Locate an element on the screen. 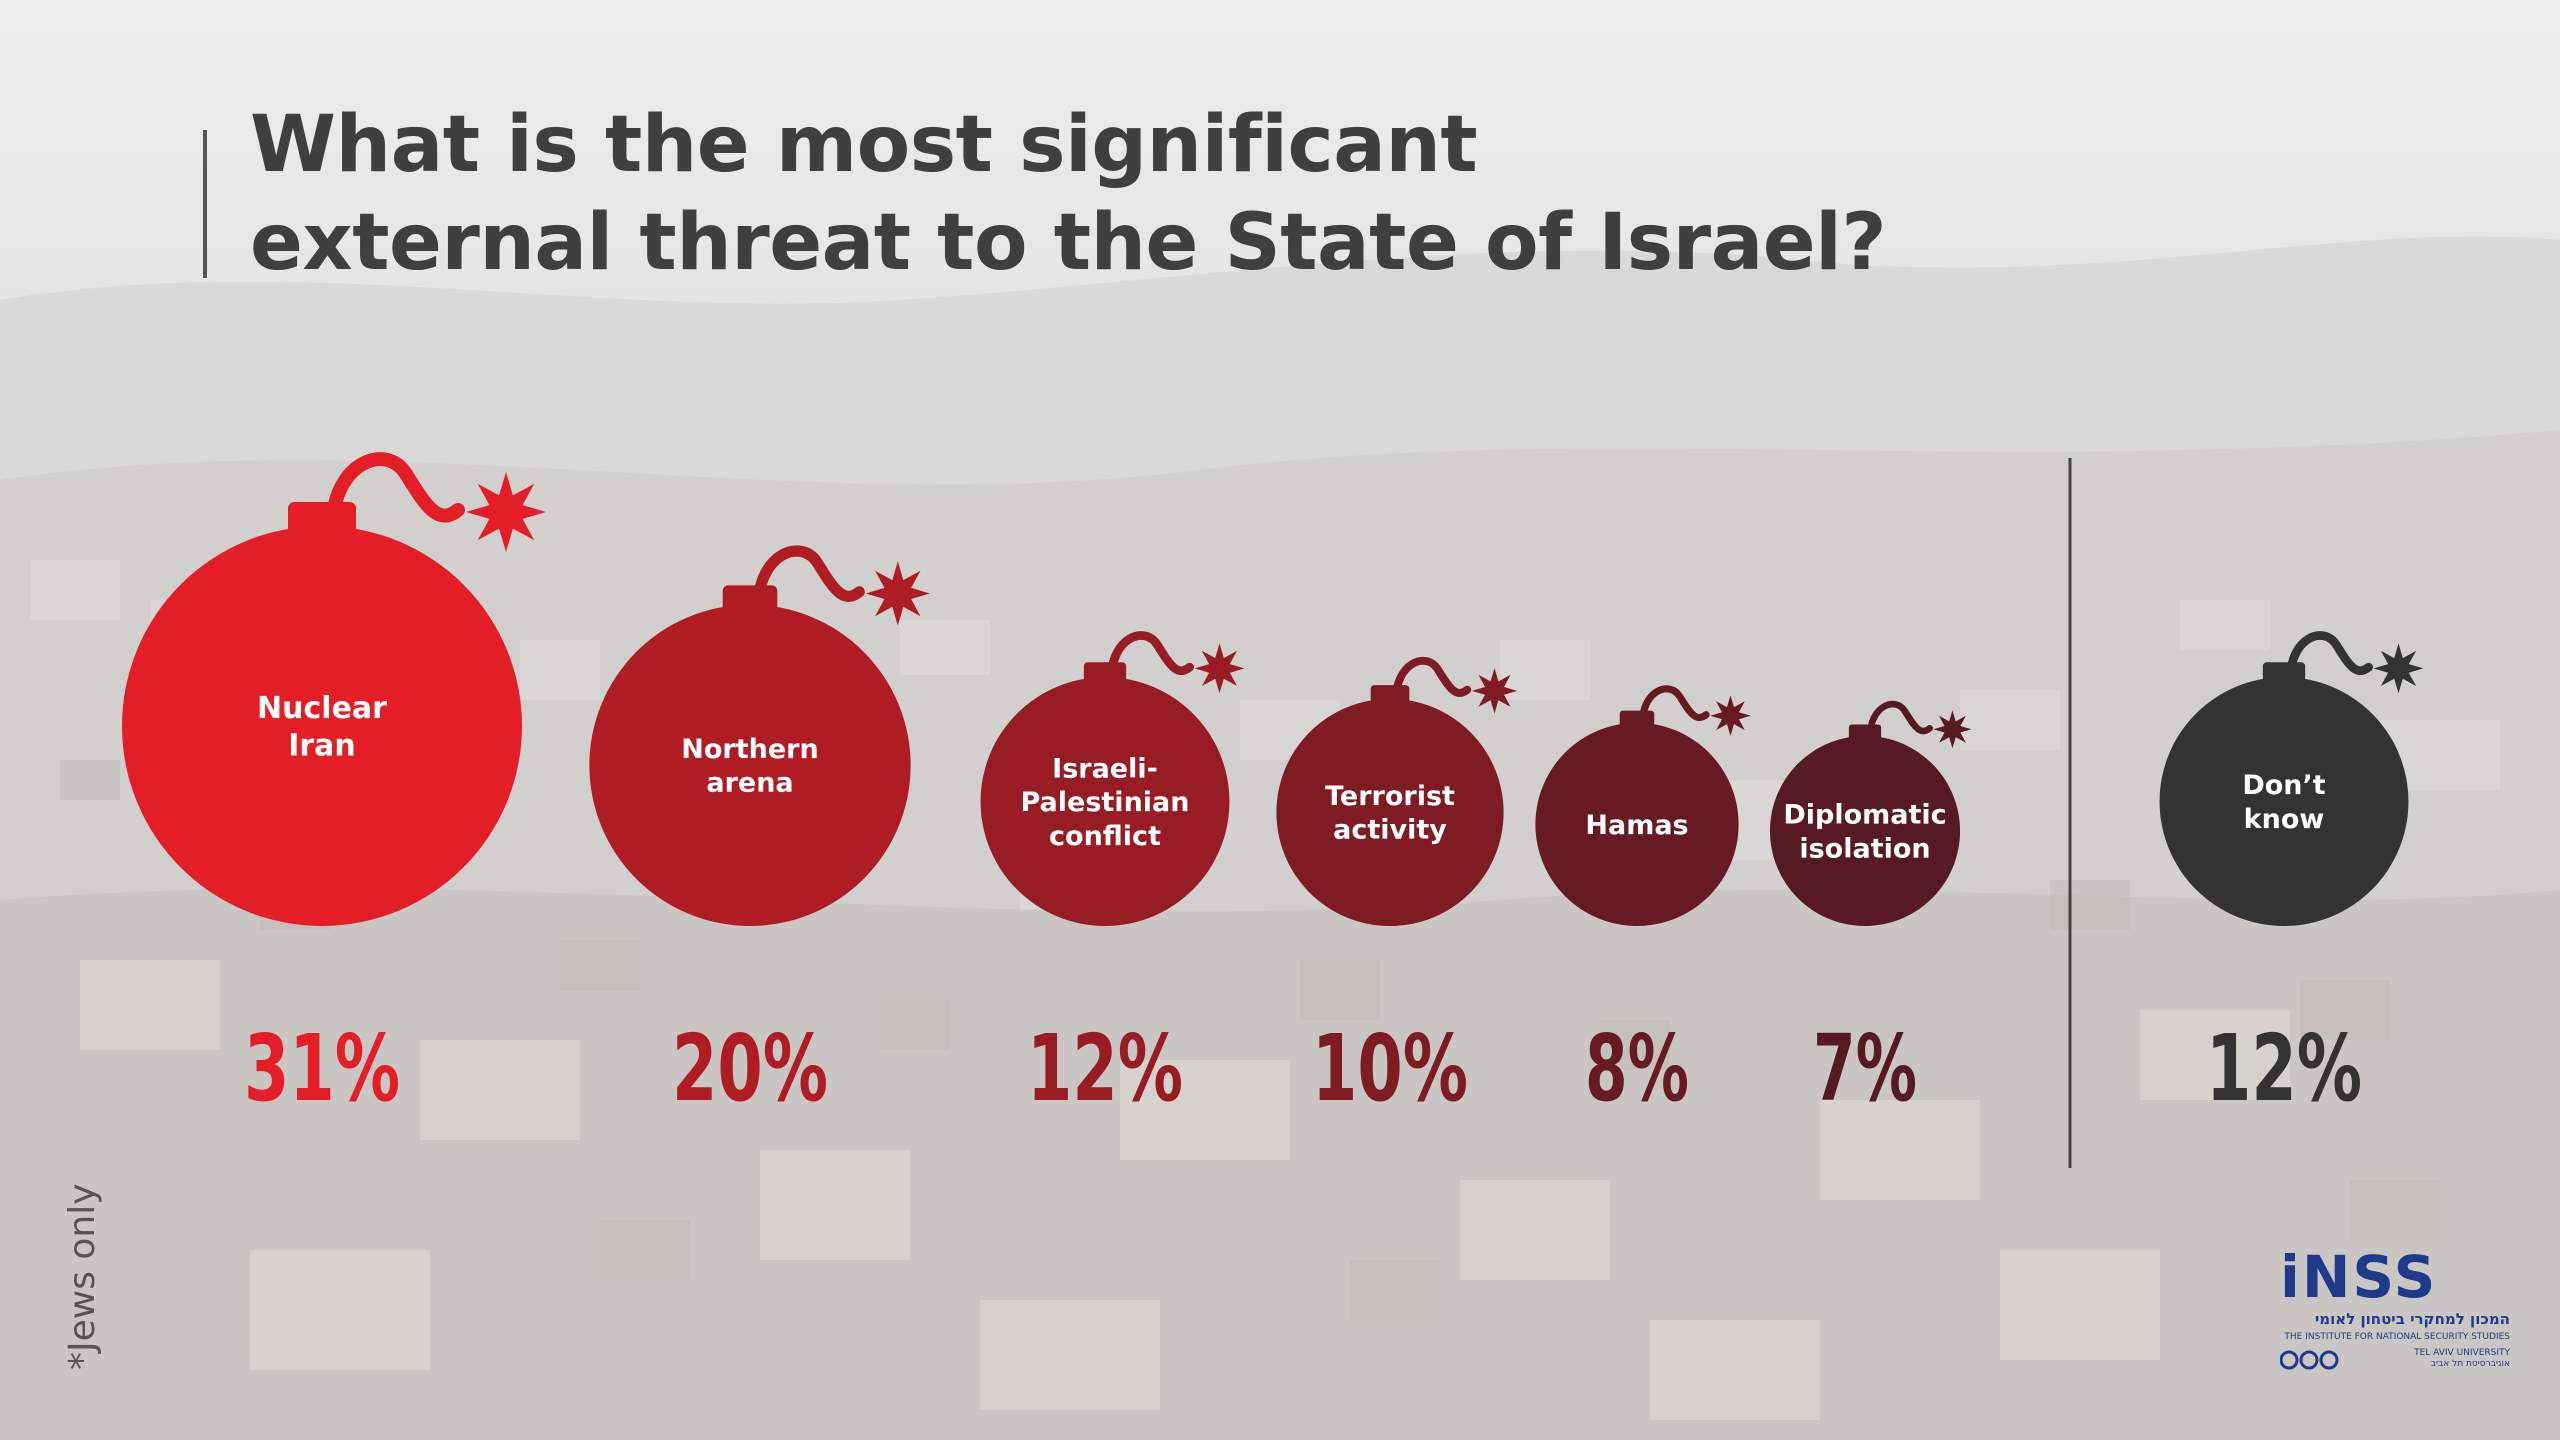 This screenshot has width=2560, height=1440. inss-logo-university-en: TEL AVIV UNIVERSITY is located at coordinates (2462, 1353).